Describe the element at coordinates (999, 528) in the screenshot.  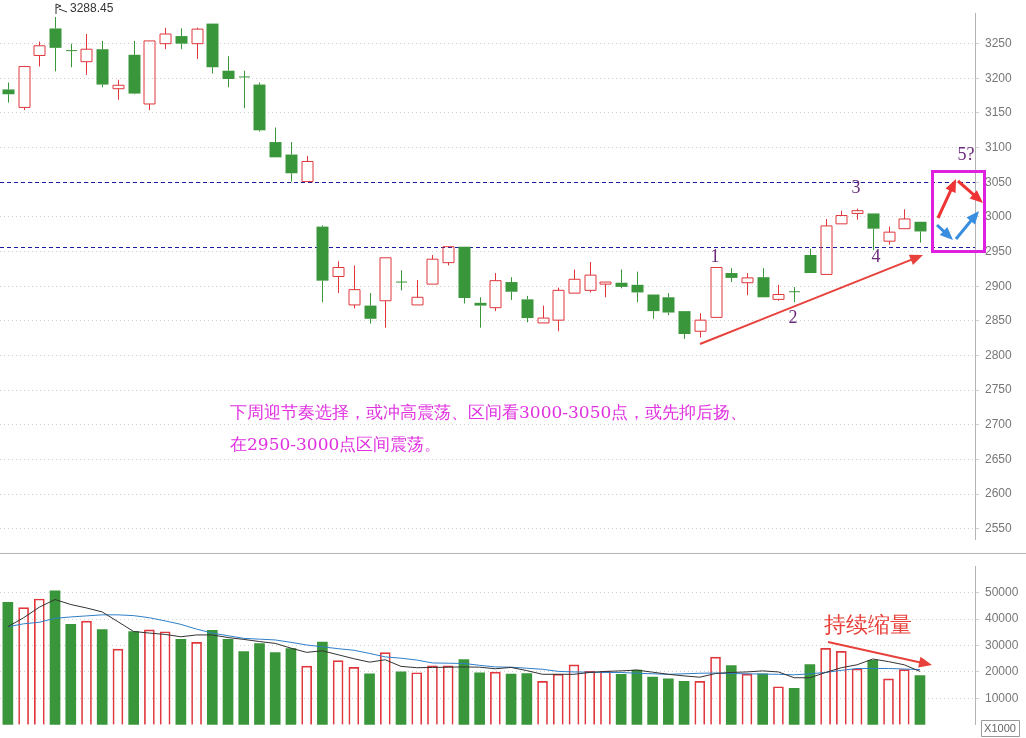
I see `y-tick-label: 2550` at that location.